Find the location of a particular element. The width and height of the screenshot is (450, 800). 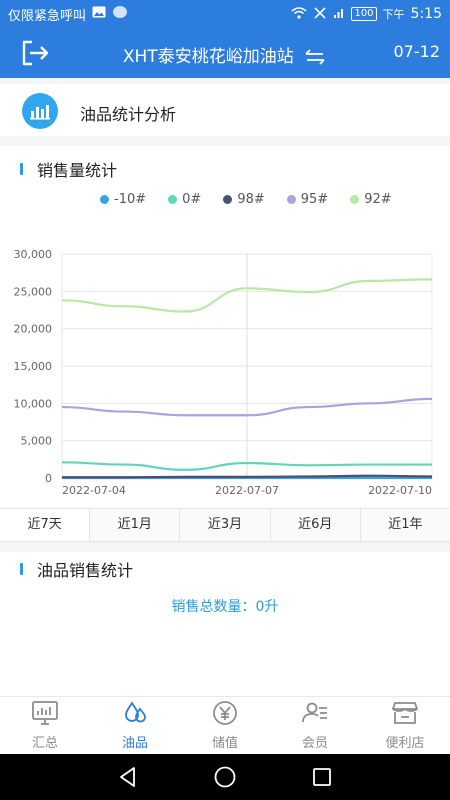

x-tick-label: 2022-07-10 is located at coordinates (400, 490).